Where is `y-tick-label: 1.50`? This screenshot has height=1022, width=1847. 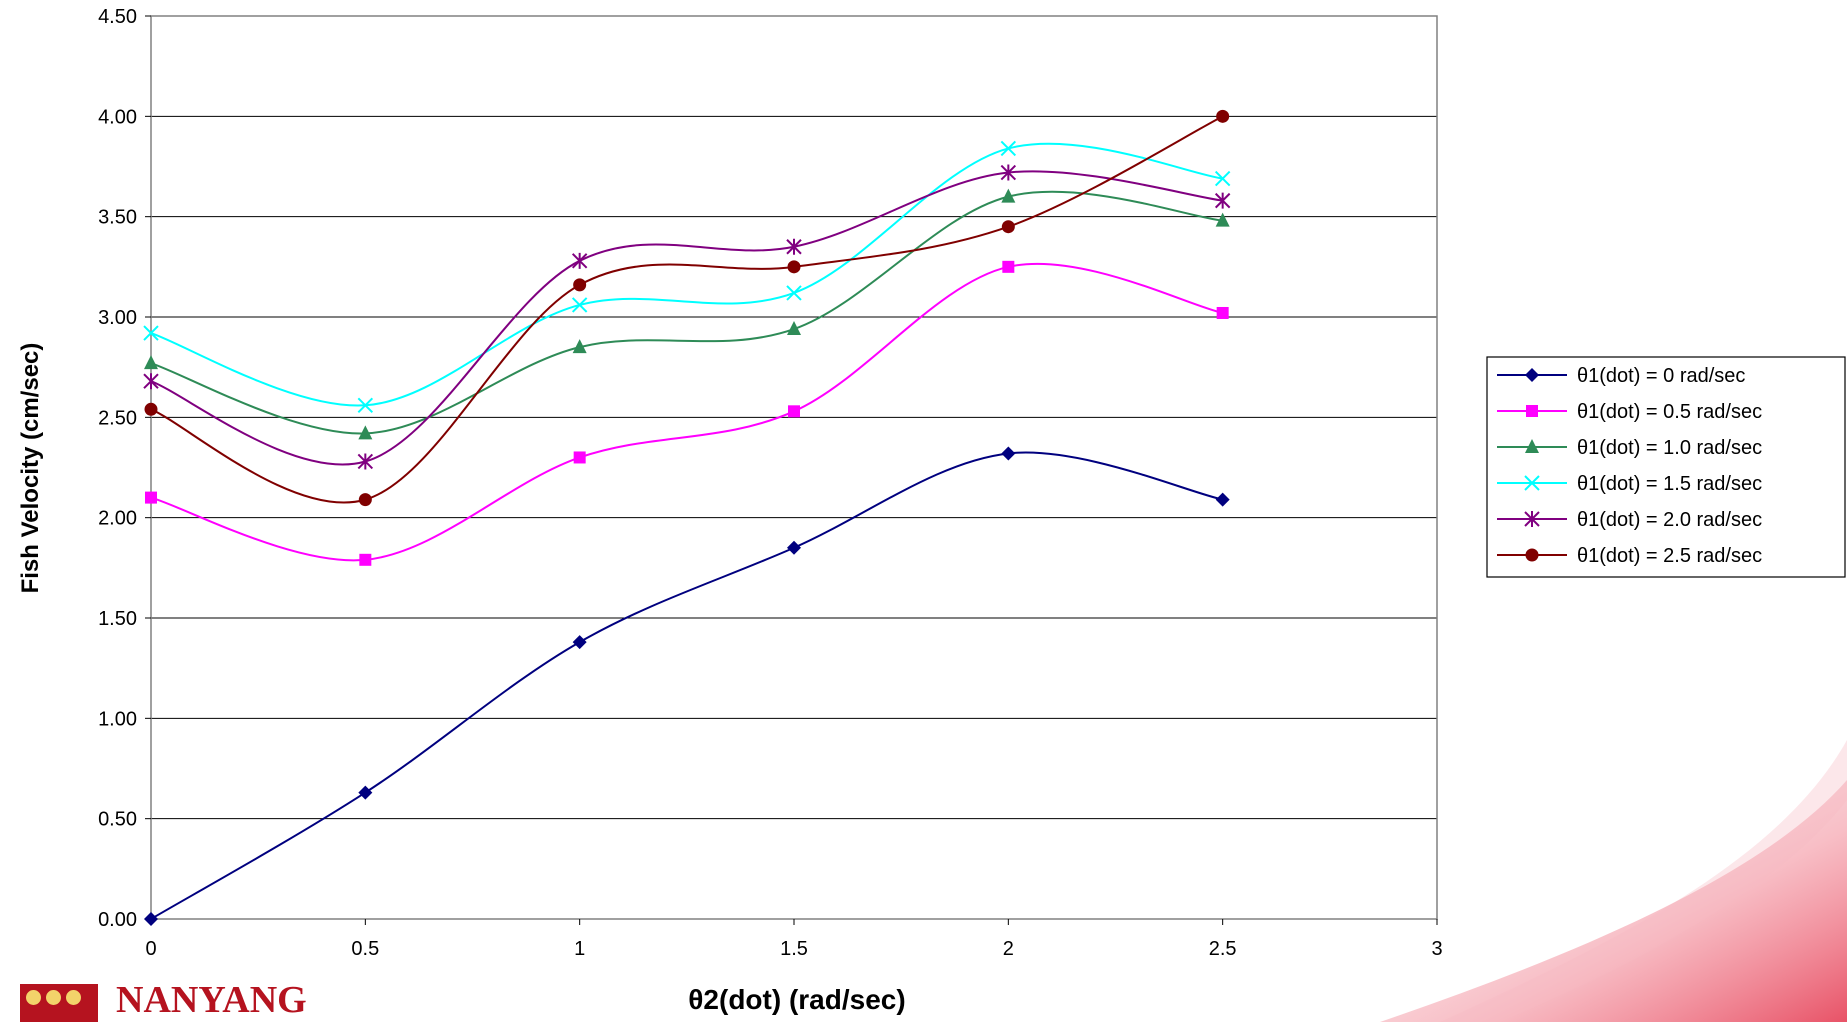 y-tick-label: 1.50 is located at coordinates (117, 619).